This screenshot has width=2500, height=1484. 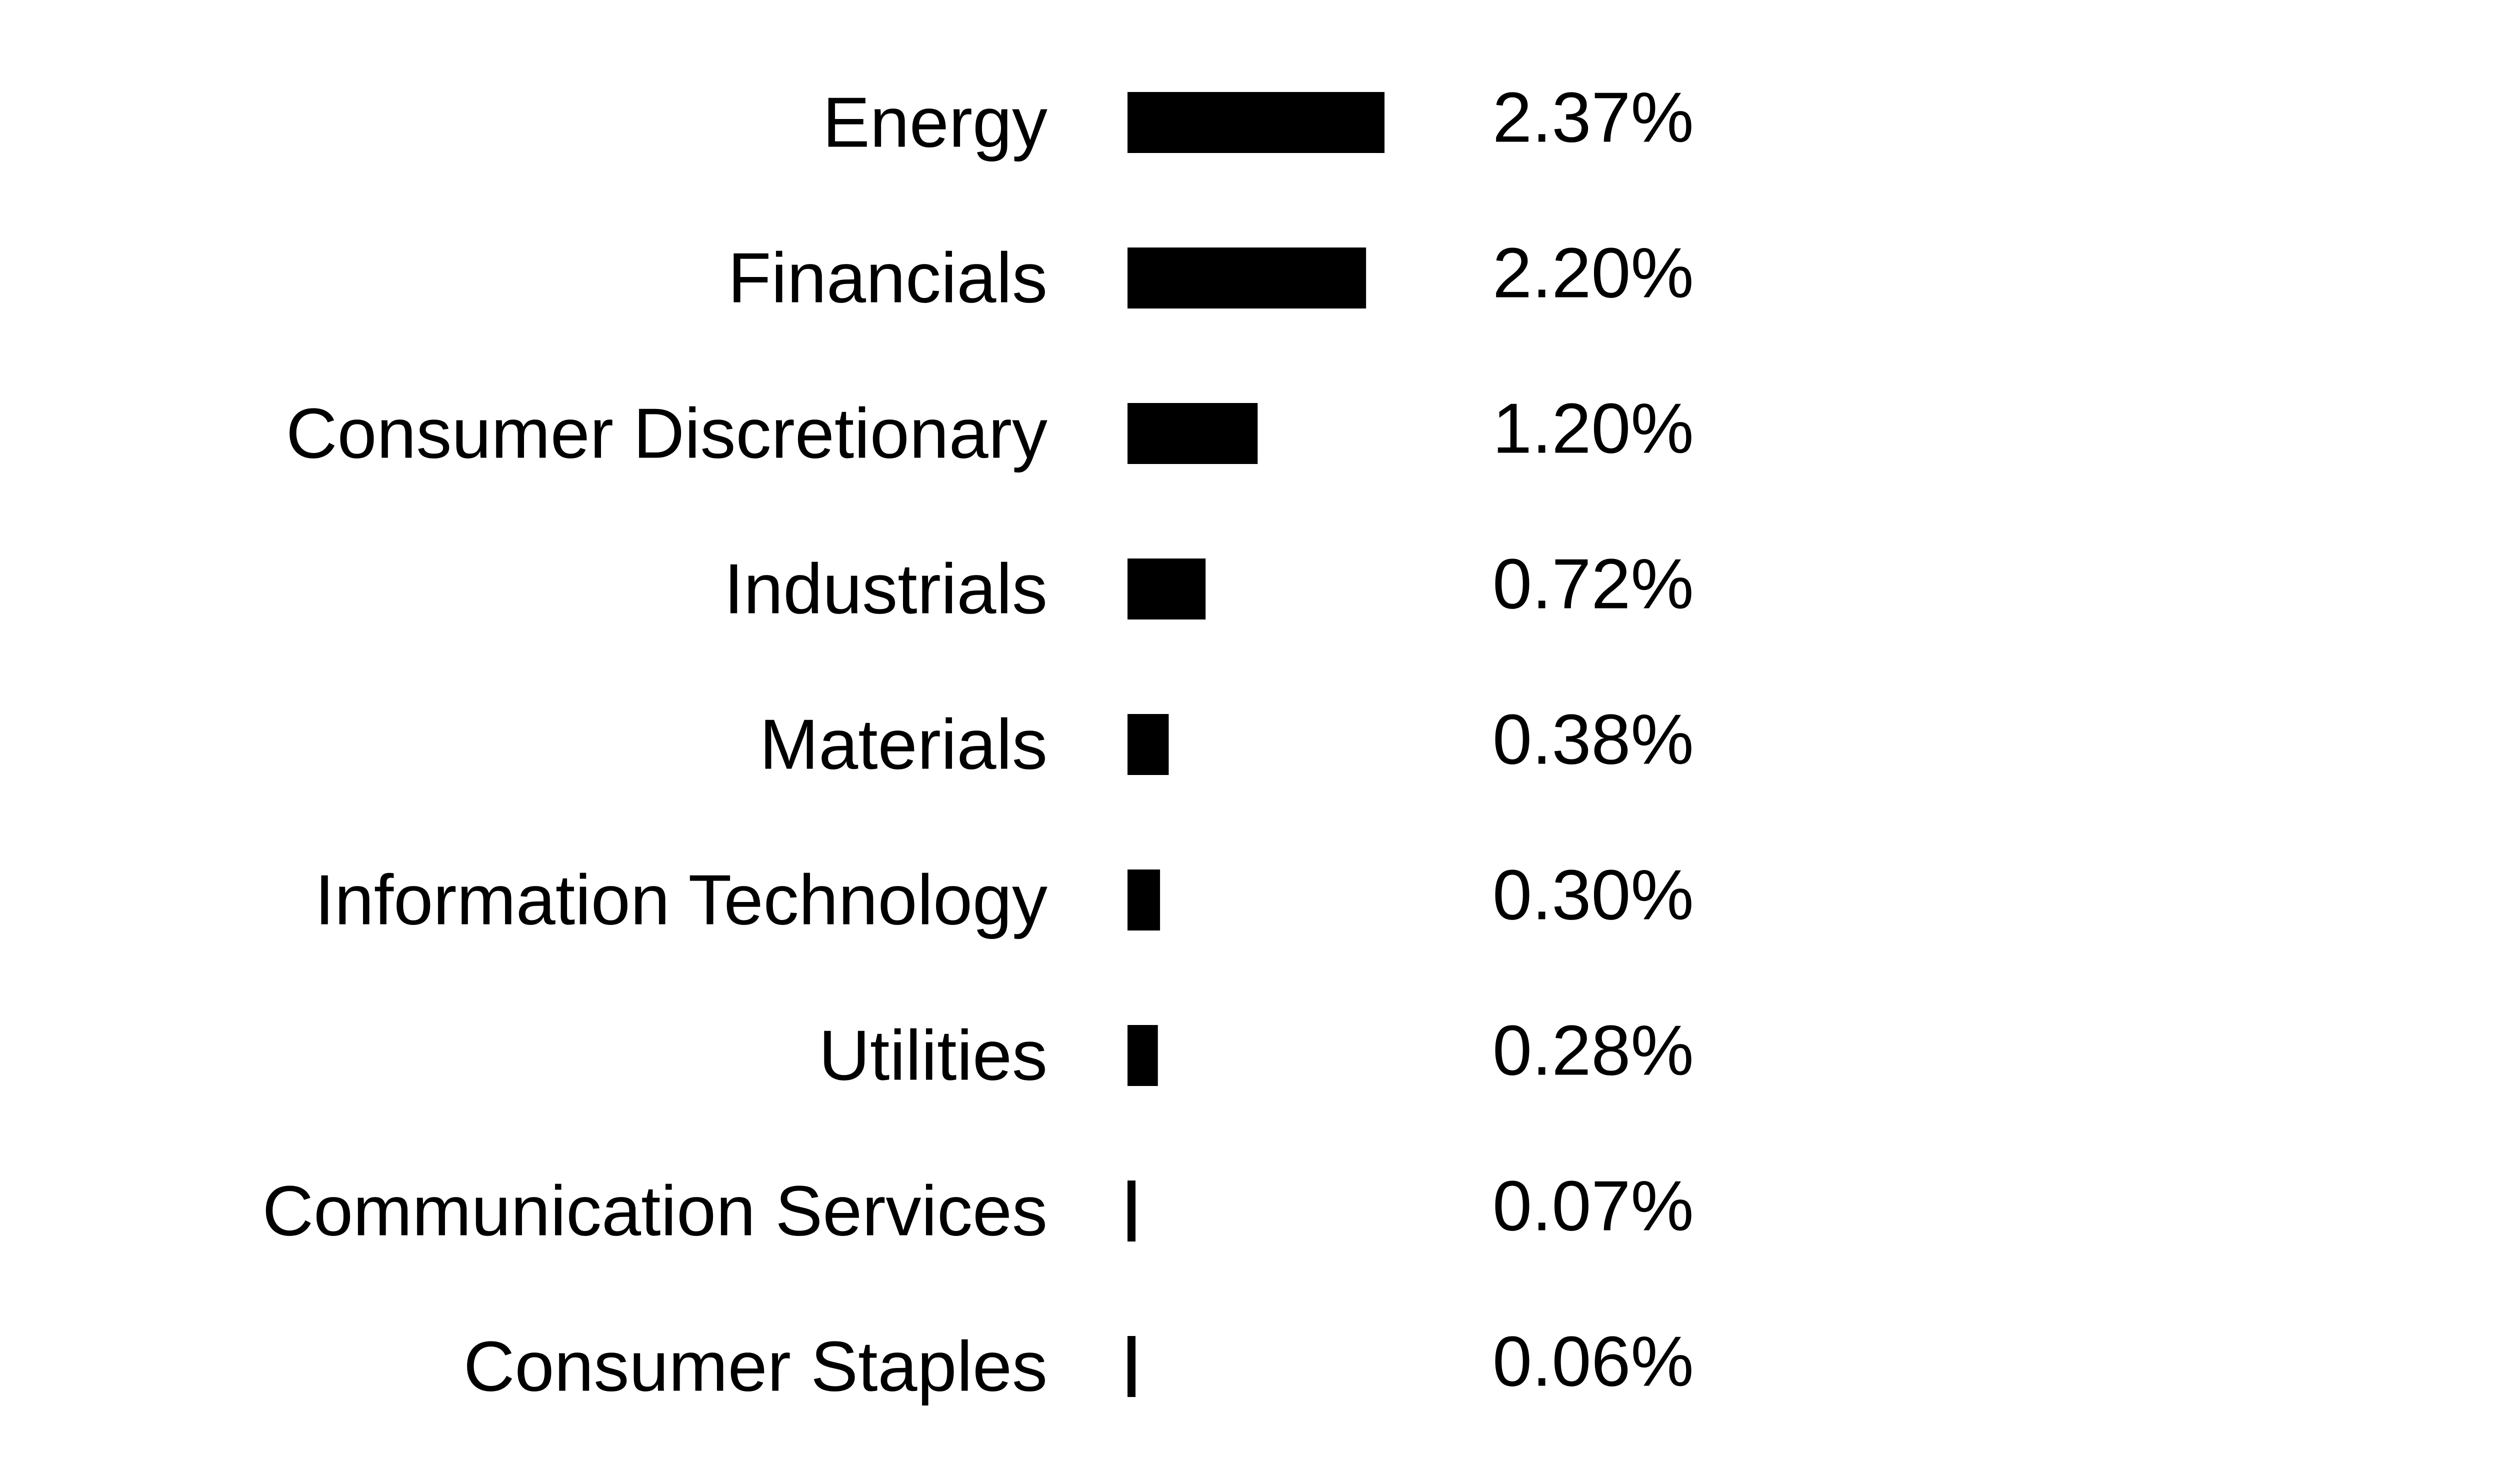 What do you see at coordinates (886, 589) in the screenshot?
I see `category-label-industrials: Industrials` at bounding box center [886, 589].